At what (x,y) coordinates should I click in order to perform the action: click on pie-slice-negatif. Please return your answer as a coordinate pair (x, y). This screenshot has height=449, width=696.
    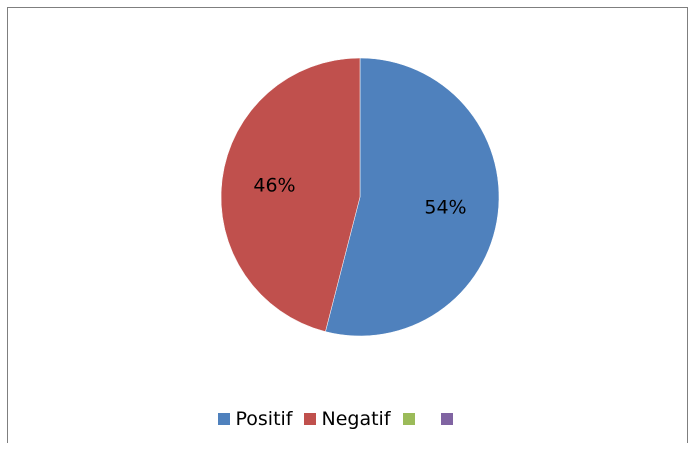
    Looking at the image, I should click on (290, 194).